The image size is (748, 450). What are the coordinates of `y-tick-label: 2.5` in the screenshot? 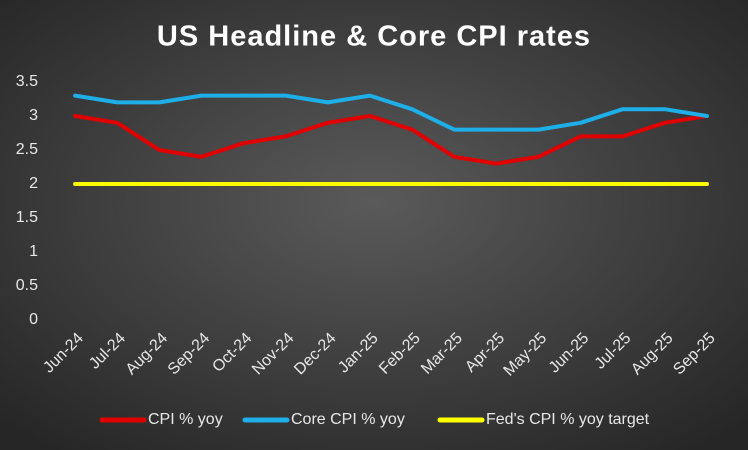 It's located at (27, 149).